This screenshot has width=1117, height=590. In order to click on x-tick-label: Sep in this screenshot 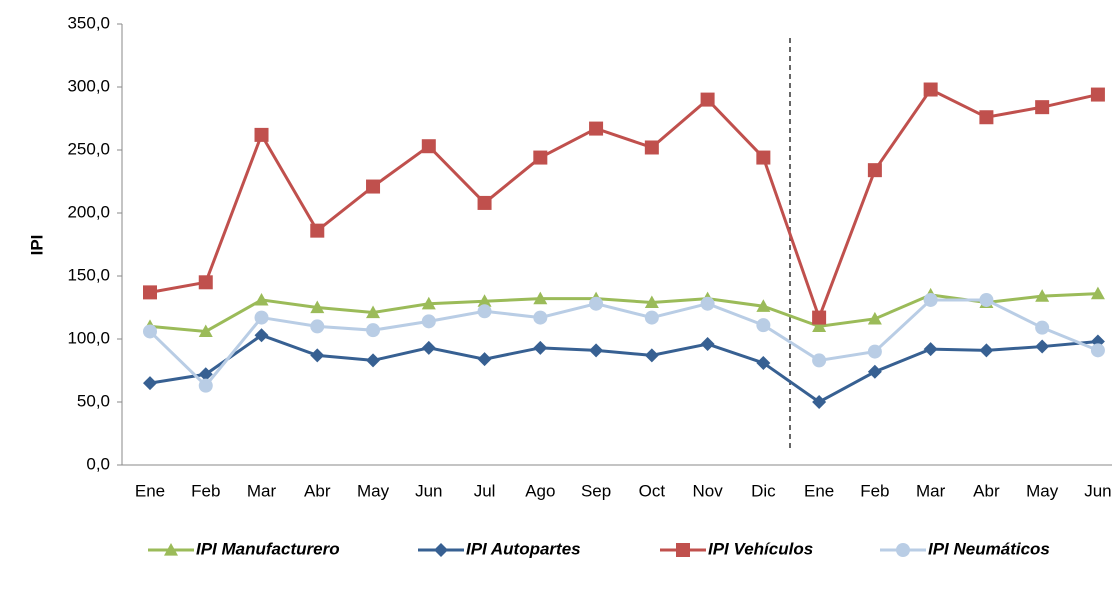, I will do `click(596, 490)`.